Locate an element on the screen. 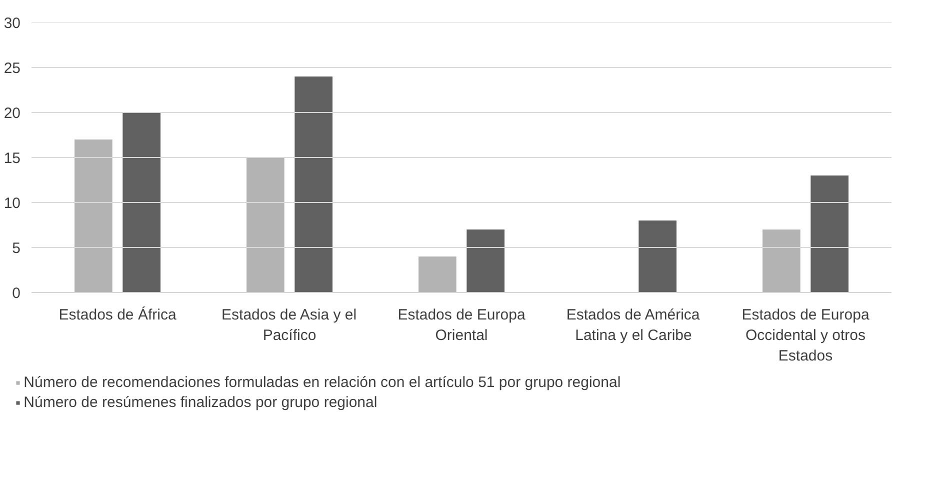  y-tick-label: 10 is located at coordinates (12, 203).